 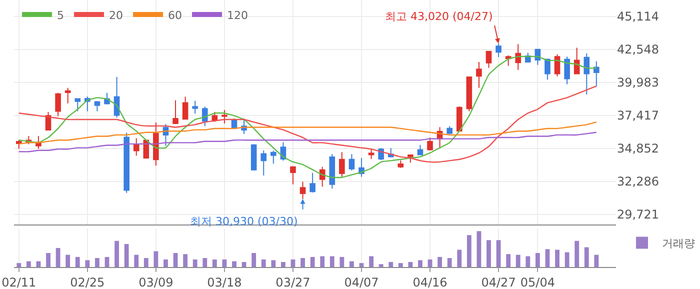 What do you see at coordinates (156, 282) in the screenshot?
I see `x-tick-label: 03/09` at bounding box center [156, 282].